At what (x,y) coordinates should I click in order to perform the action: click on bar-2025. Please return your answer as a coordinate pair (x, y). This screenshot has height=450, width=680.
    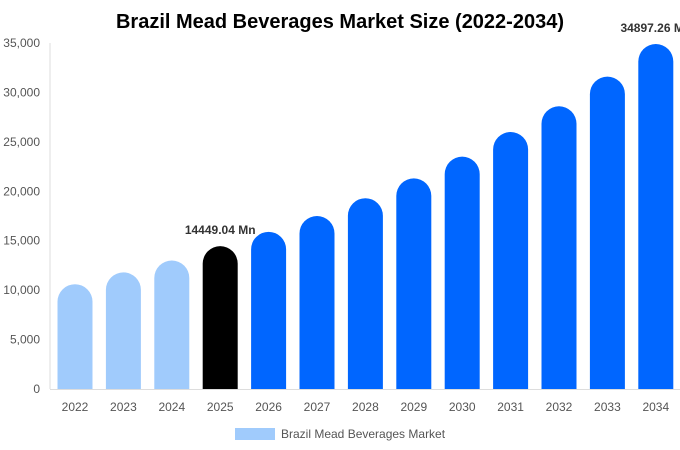
    Looking at the image, I should click on (220, 317).